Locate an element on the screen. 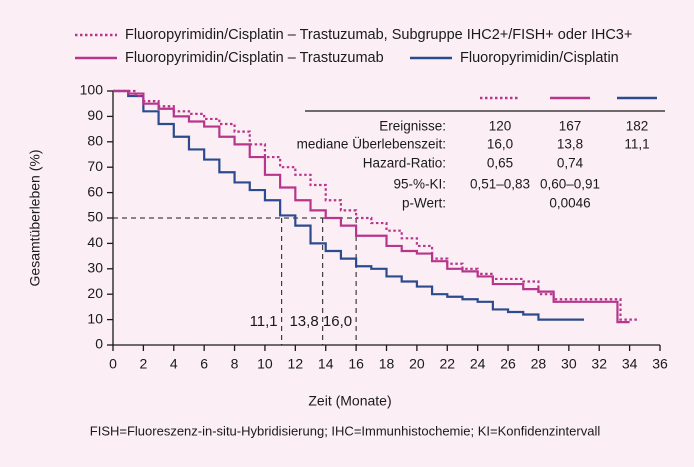 Image resolution: width=694 pixels, height=467 pixels. table-cell: 0,60–0,91 is located at coordinates (570, 184).